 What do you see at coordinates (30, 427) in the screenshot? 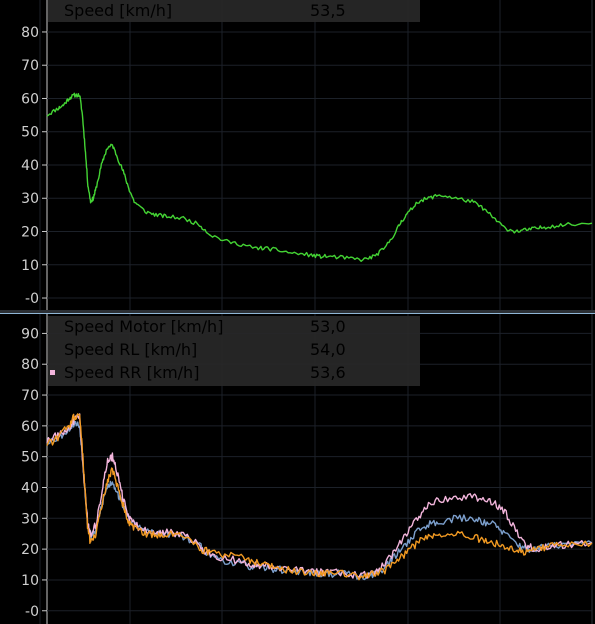
I see `lower-chart-ytick-label-3: 60` at bounding box center [30, 427].